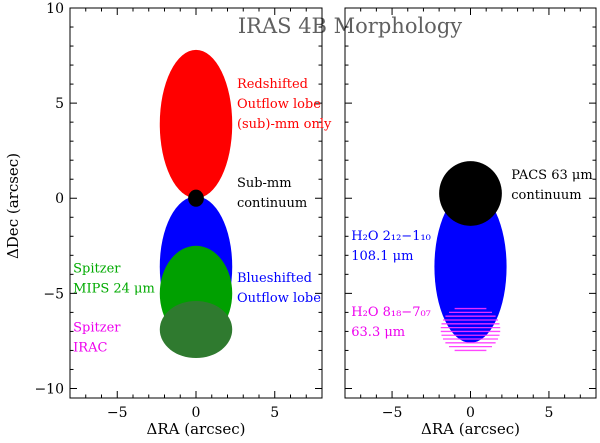 The height and width of the screenshot is (443, 600). What do you see at coordinates (279, 288) in the screenshot?
I see `annotation-label: Blueshifted Outflow lobe` at bounding box center [279, 288].